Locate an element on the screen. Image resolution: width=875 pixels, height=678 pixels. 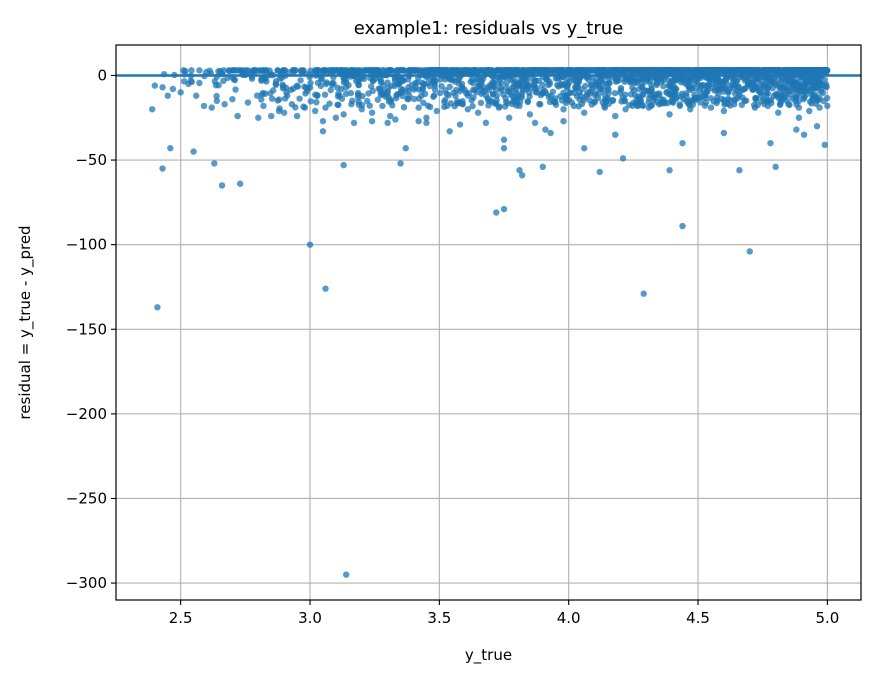
x-axis-label: y_true is located at coordinates (488, 655).